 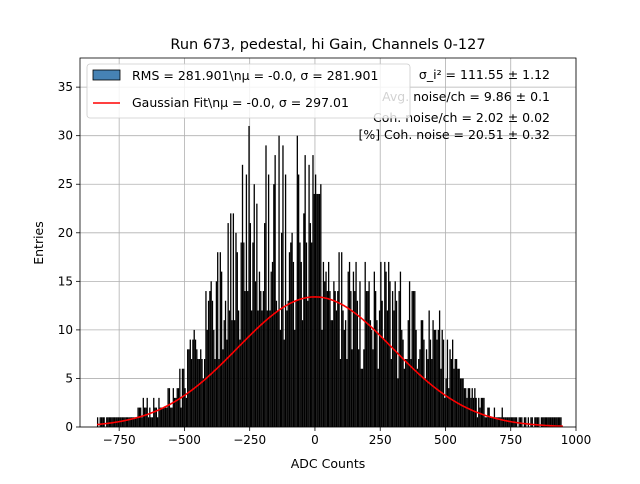 I want to click on x-tick-label: −500, so click(x=184, y=440).